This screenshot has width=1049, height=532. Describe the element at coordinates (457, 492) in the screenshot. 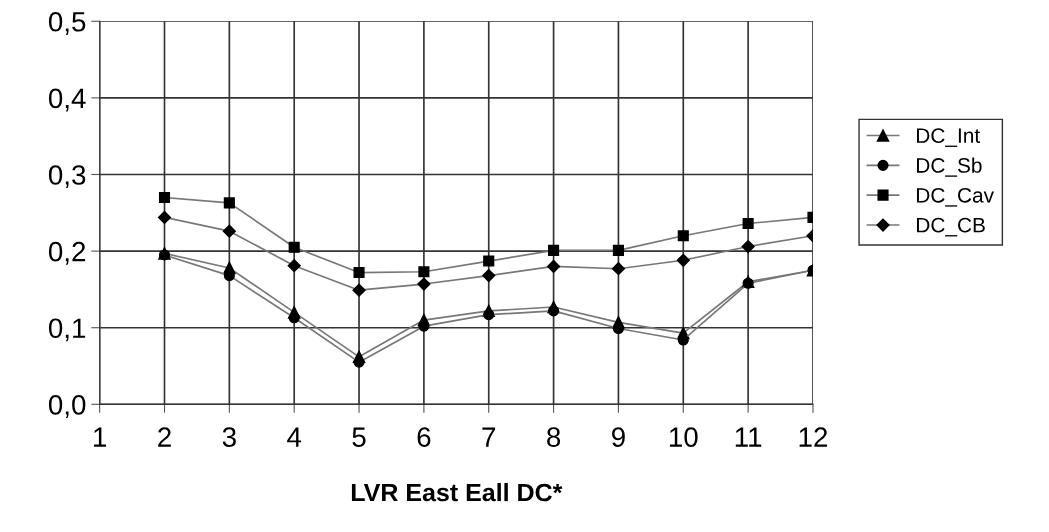

I see `x-axis-title: LVR East Eall DC*` at that location.